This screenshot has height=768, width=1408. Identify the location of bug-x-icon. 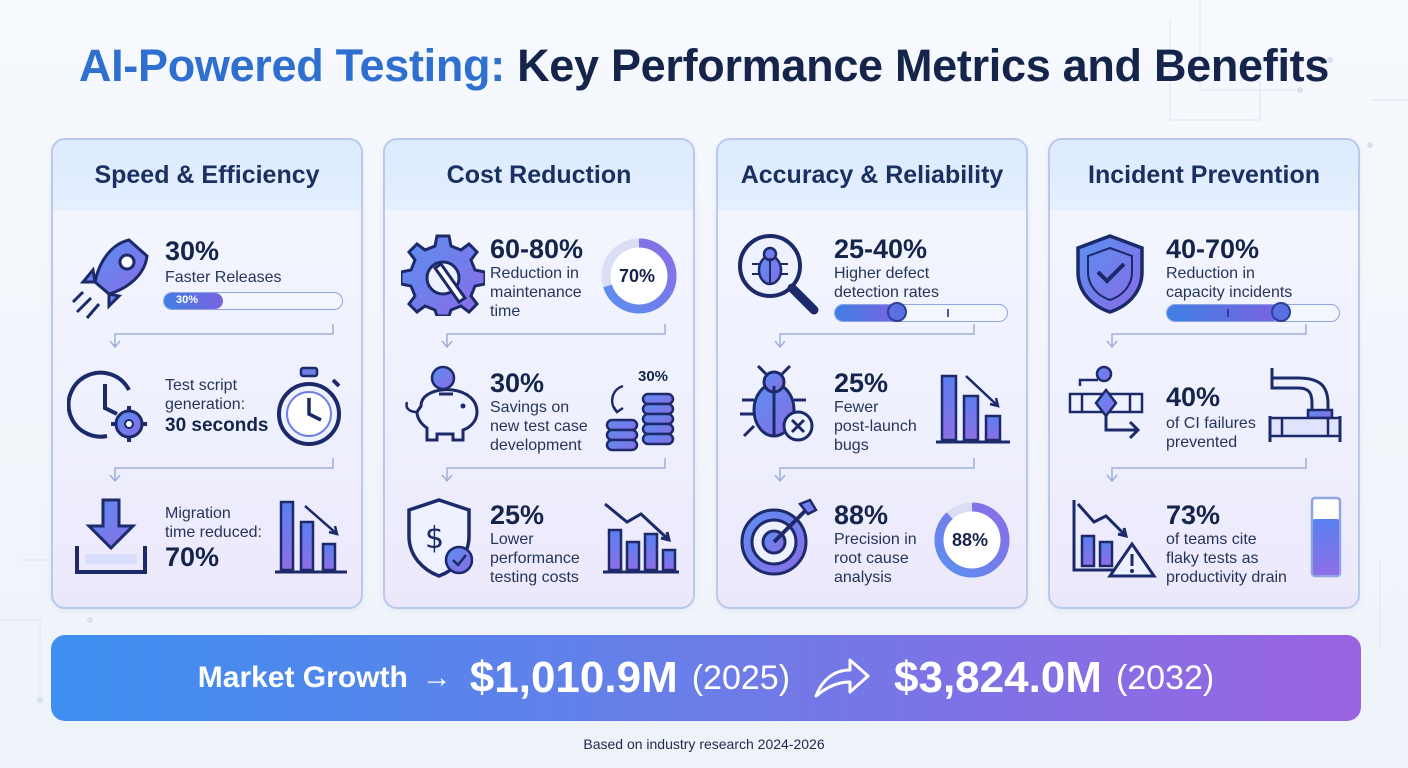
(777, 403).